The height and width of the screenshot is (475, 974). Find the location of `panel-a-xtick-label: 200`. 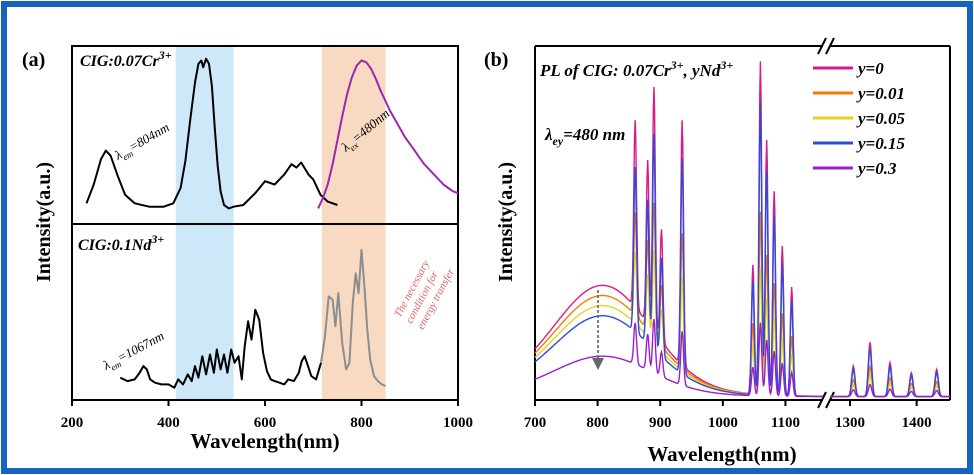

panel-a-xtick-label: 200 is located at coordinates (72, 423).